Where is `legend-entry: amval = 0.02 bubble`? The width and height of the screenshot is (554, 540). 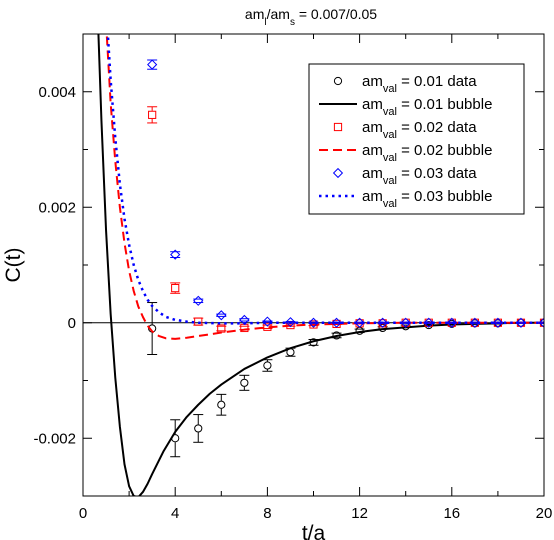 legend-entry: amval = 0.02 bubble is located at coordinates (405, 153).